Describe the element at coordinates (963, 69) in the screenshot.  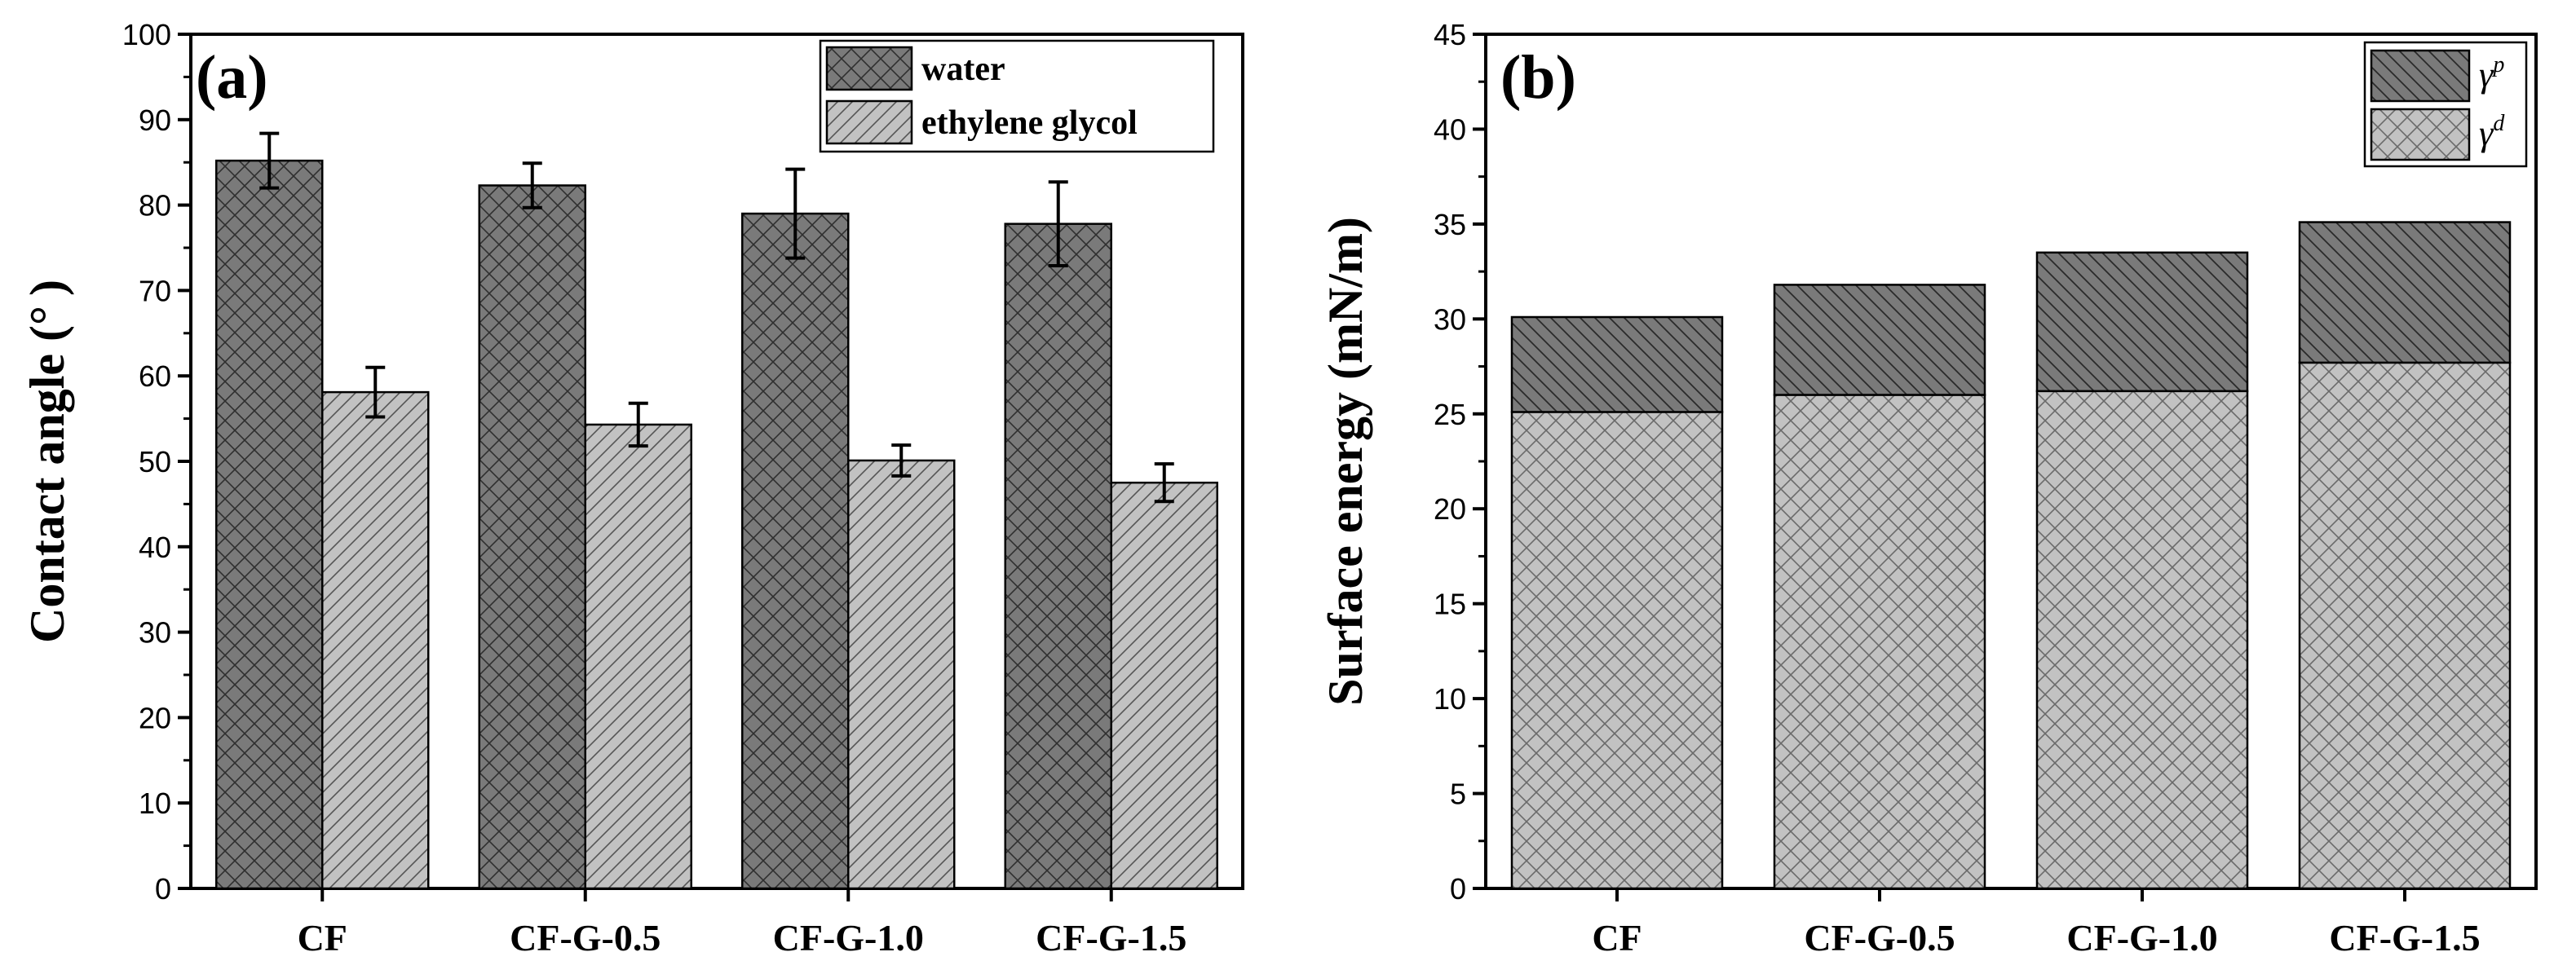
I see `legend-label-water: water` at that location.